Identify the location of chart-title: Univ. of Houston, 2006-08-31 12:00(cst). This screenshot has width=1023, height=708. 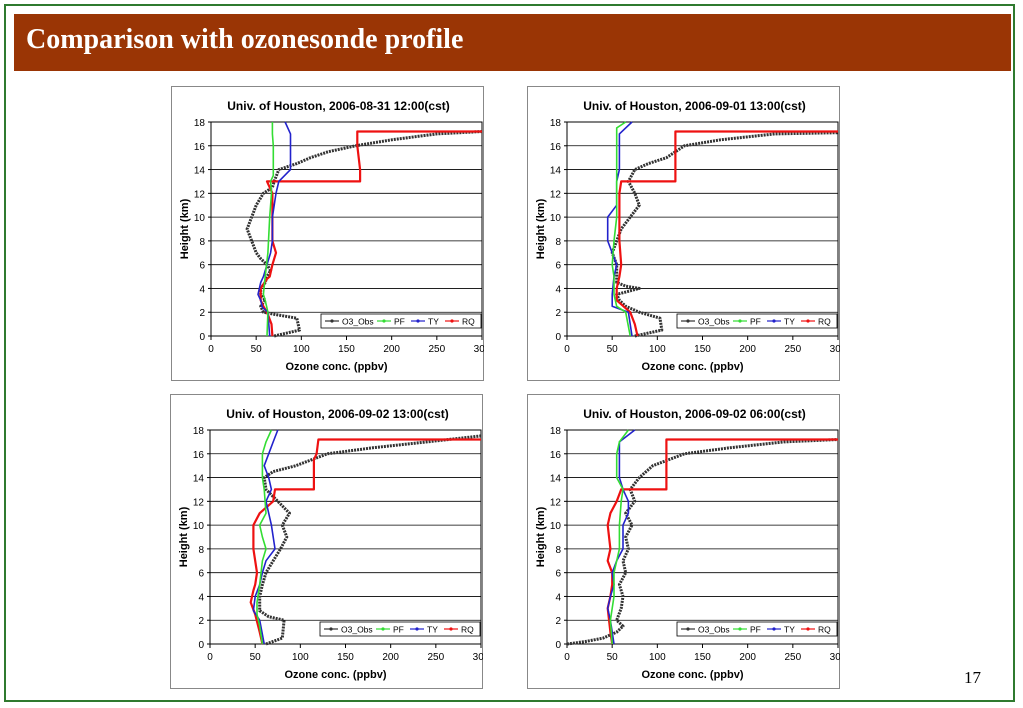
(338, 106).